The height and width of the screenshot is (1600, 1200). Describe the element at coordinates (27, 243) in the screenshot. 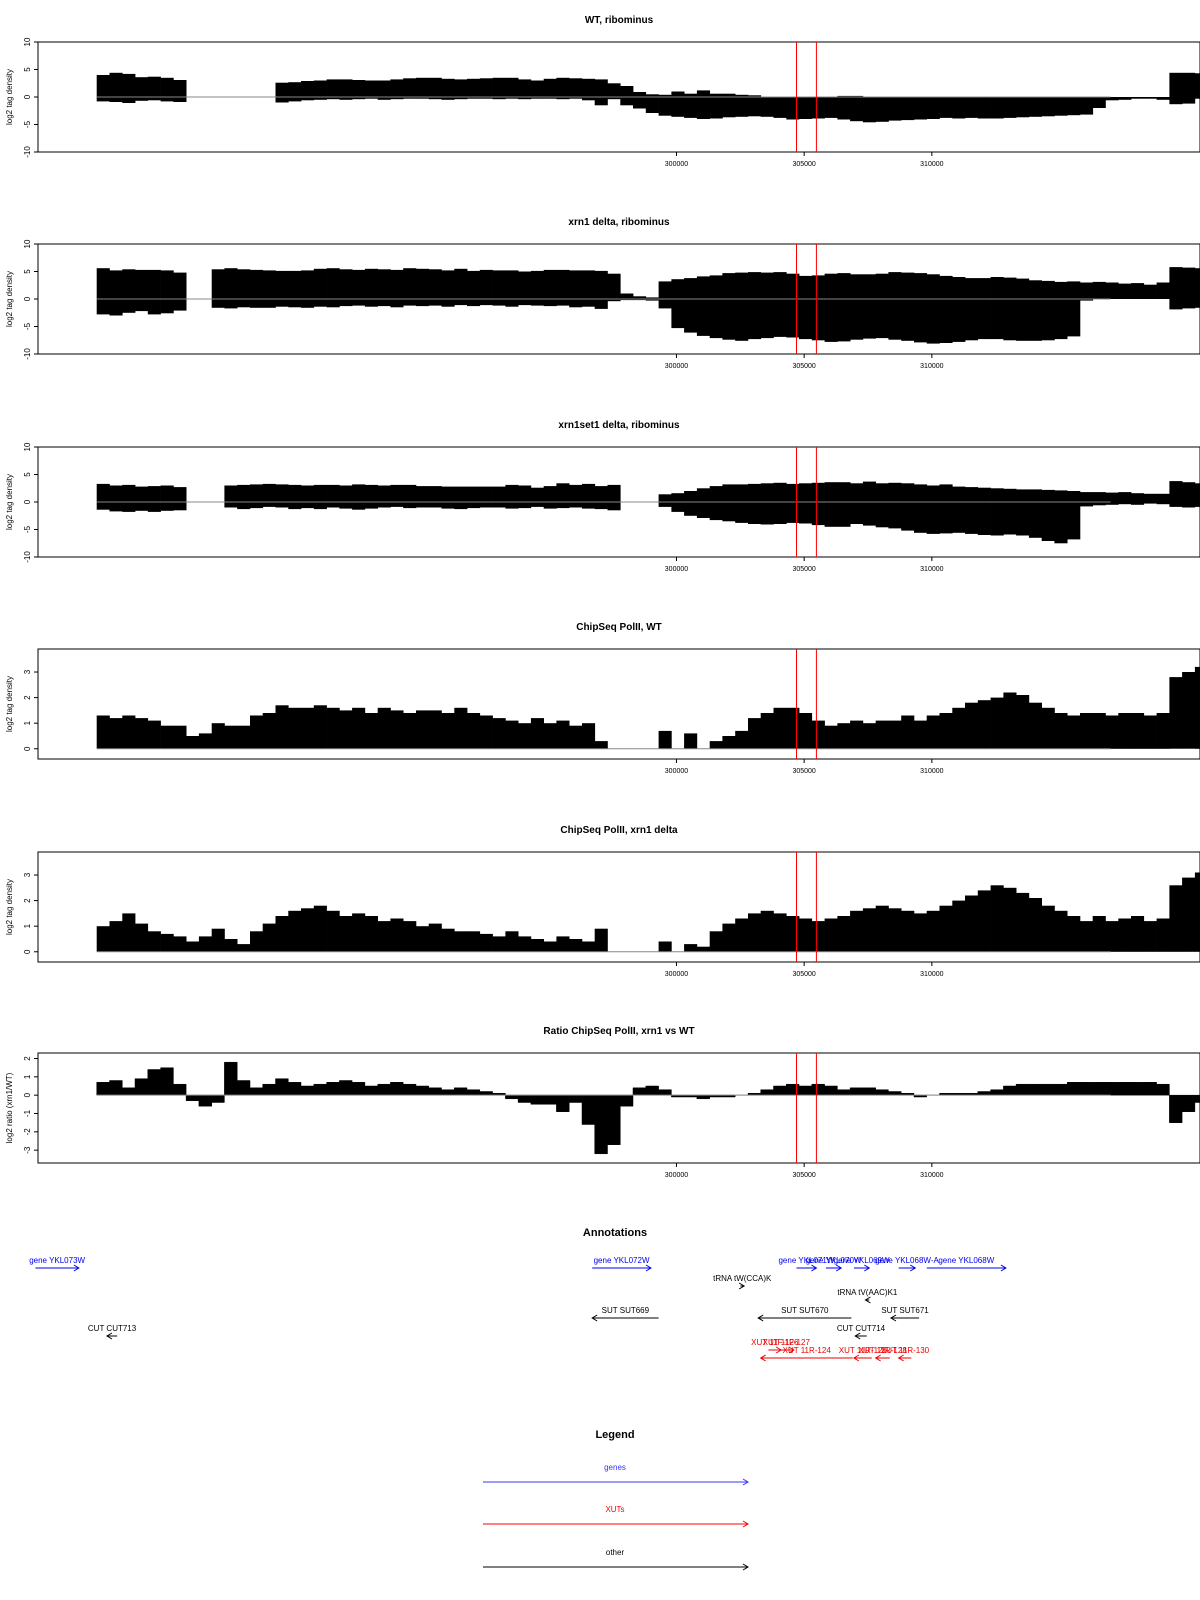

I see `y-tick-label: 10` at that location.